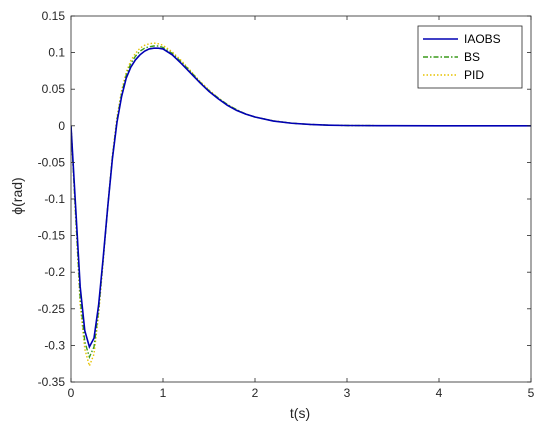  Describe the element at coordinates (54, 272) in the screenshot. I see `y-tick-label: -0.2` at that location.